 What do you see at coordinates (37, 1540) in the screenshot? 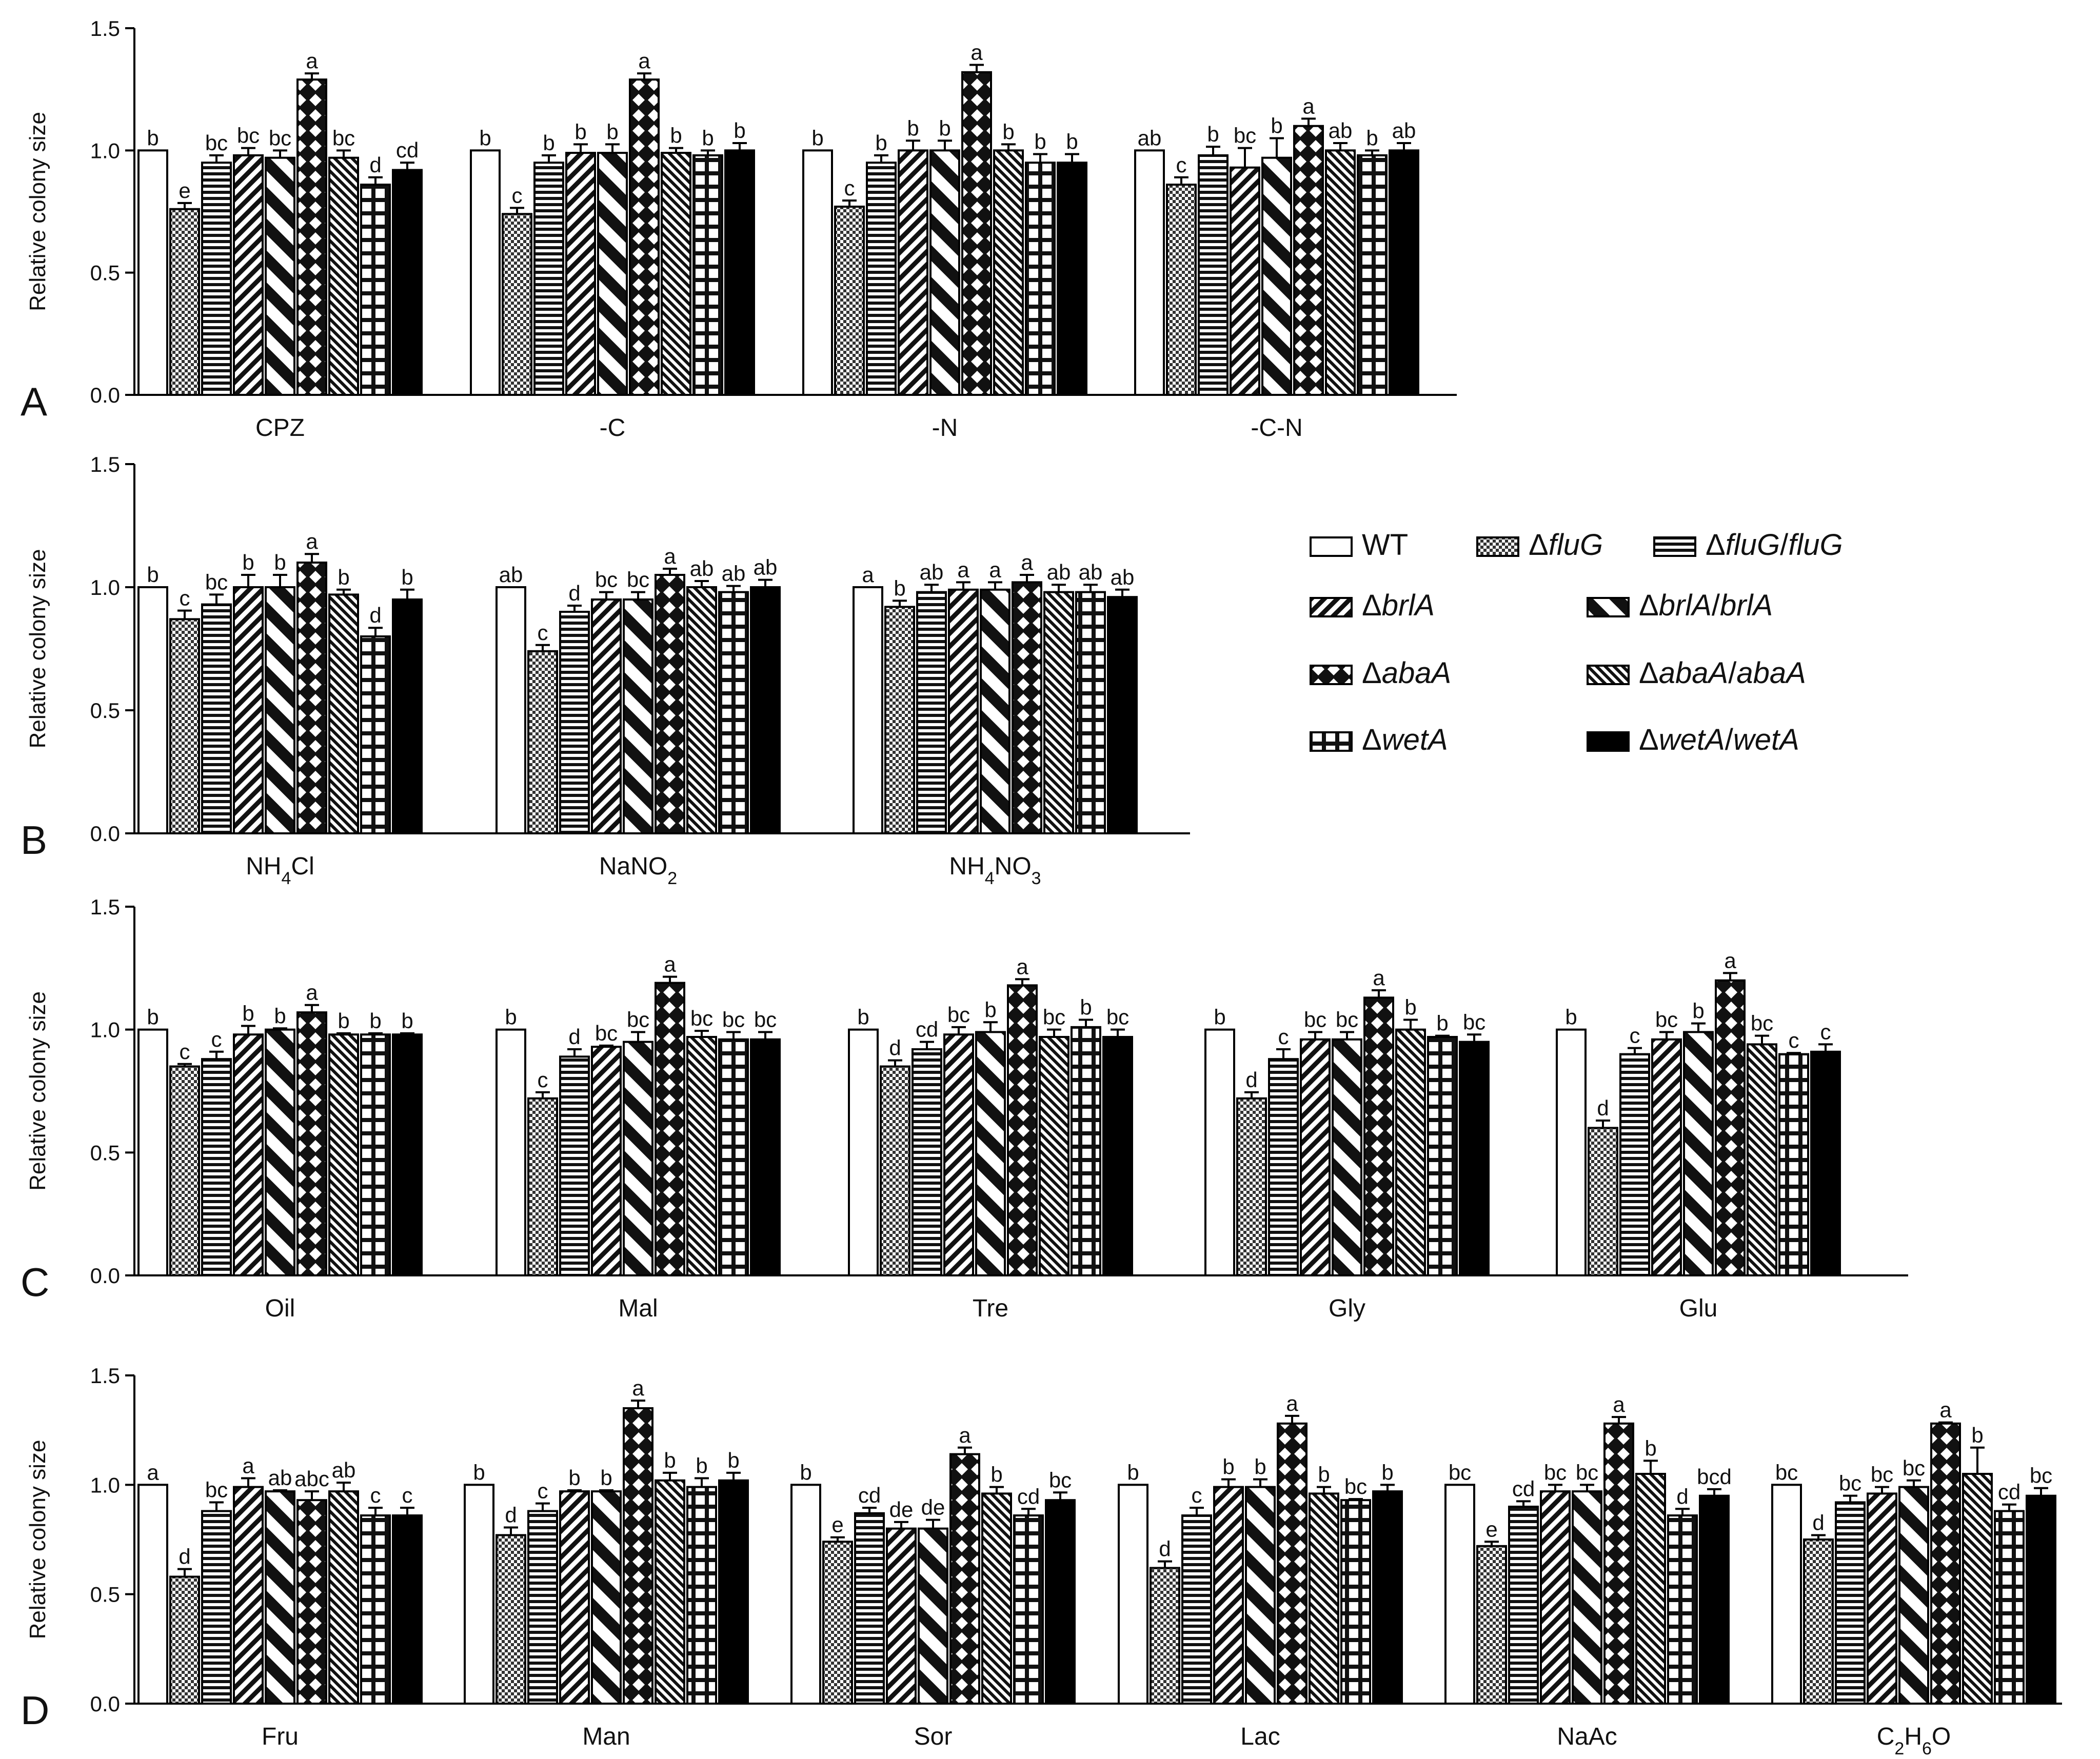
I see `y-axis-label: Relative colony size` at bounding box center [37, 1540].